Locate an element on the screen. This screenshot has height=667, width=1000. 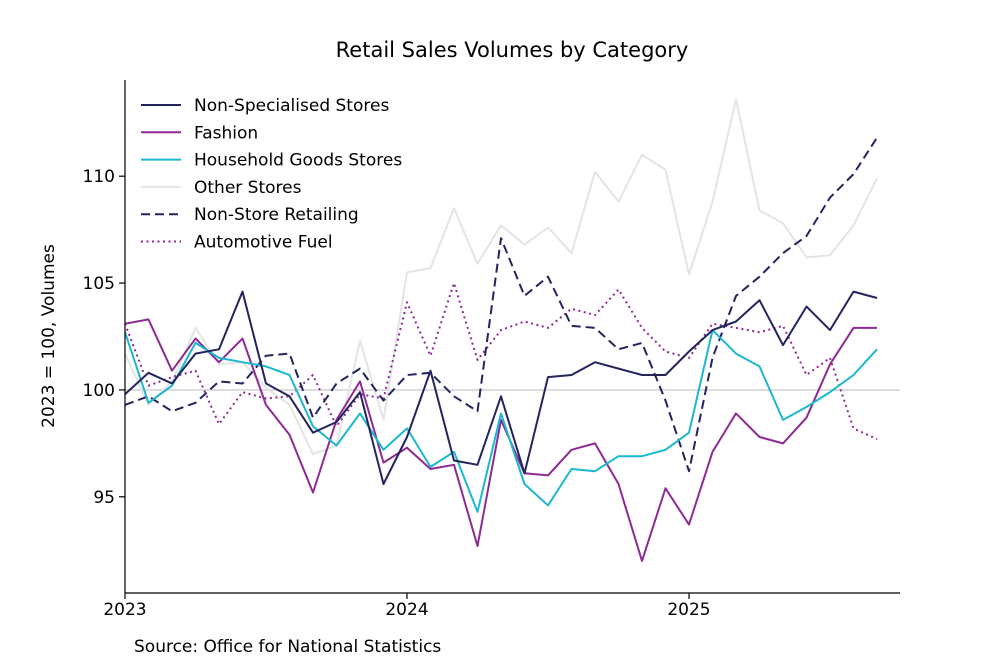
x-tick-label: 2023 is located at coordinates (124, 610).